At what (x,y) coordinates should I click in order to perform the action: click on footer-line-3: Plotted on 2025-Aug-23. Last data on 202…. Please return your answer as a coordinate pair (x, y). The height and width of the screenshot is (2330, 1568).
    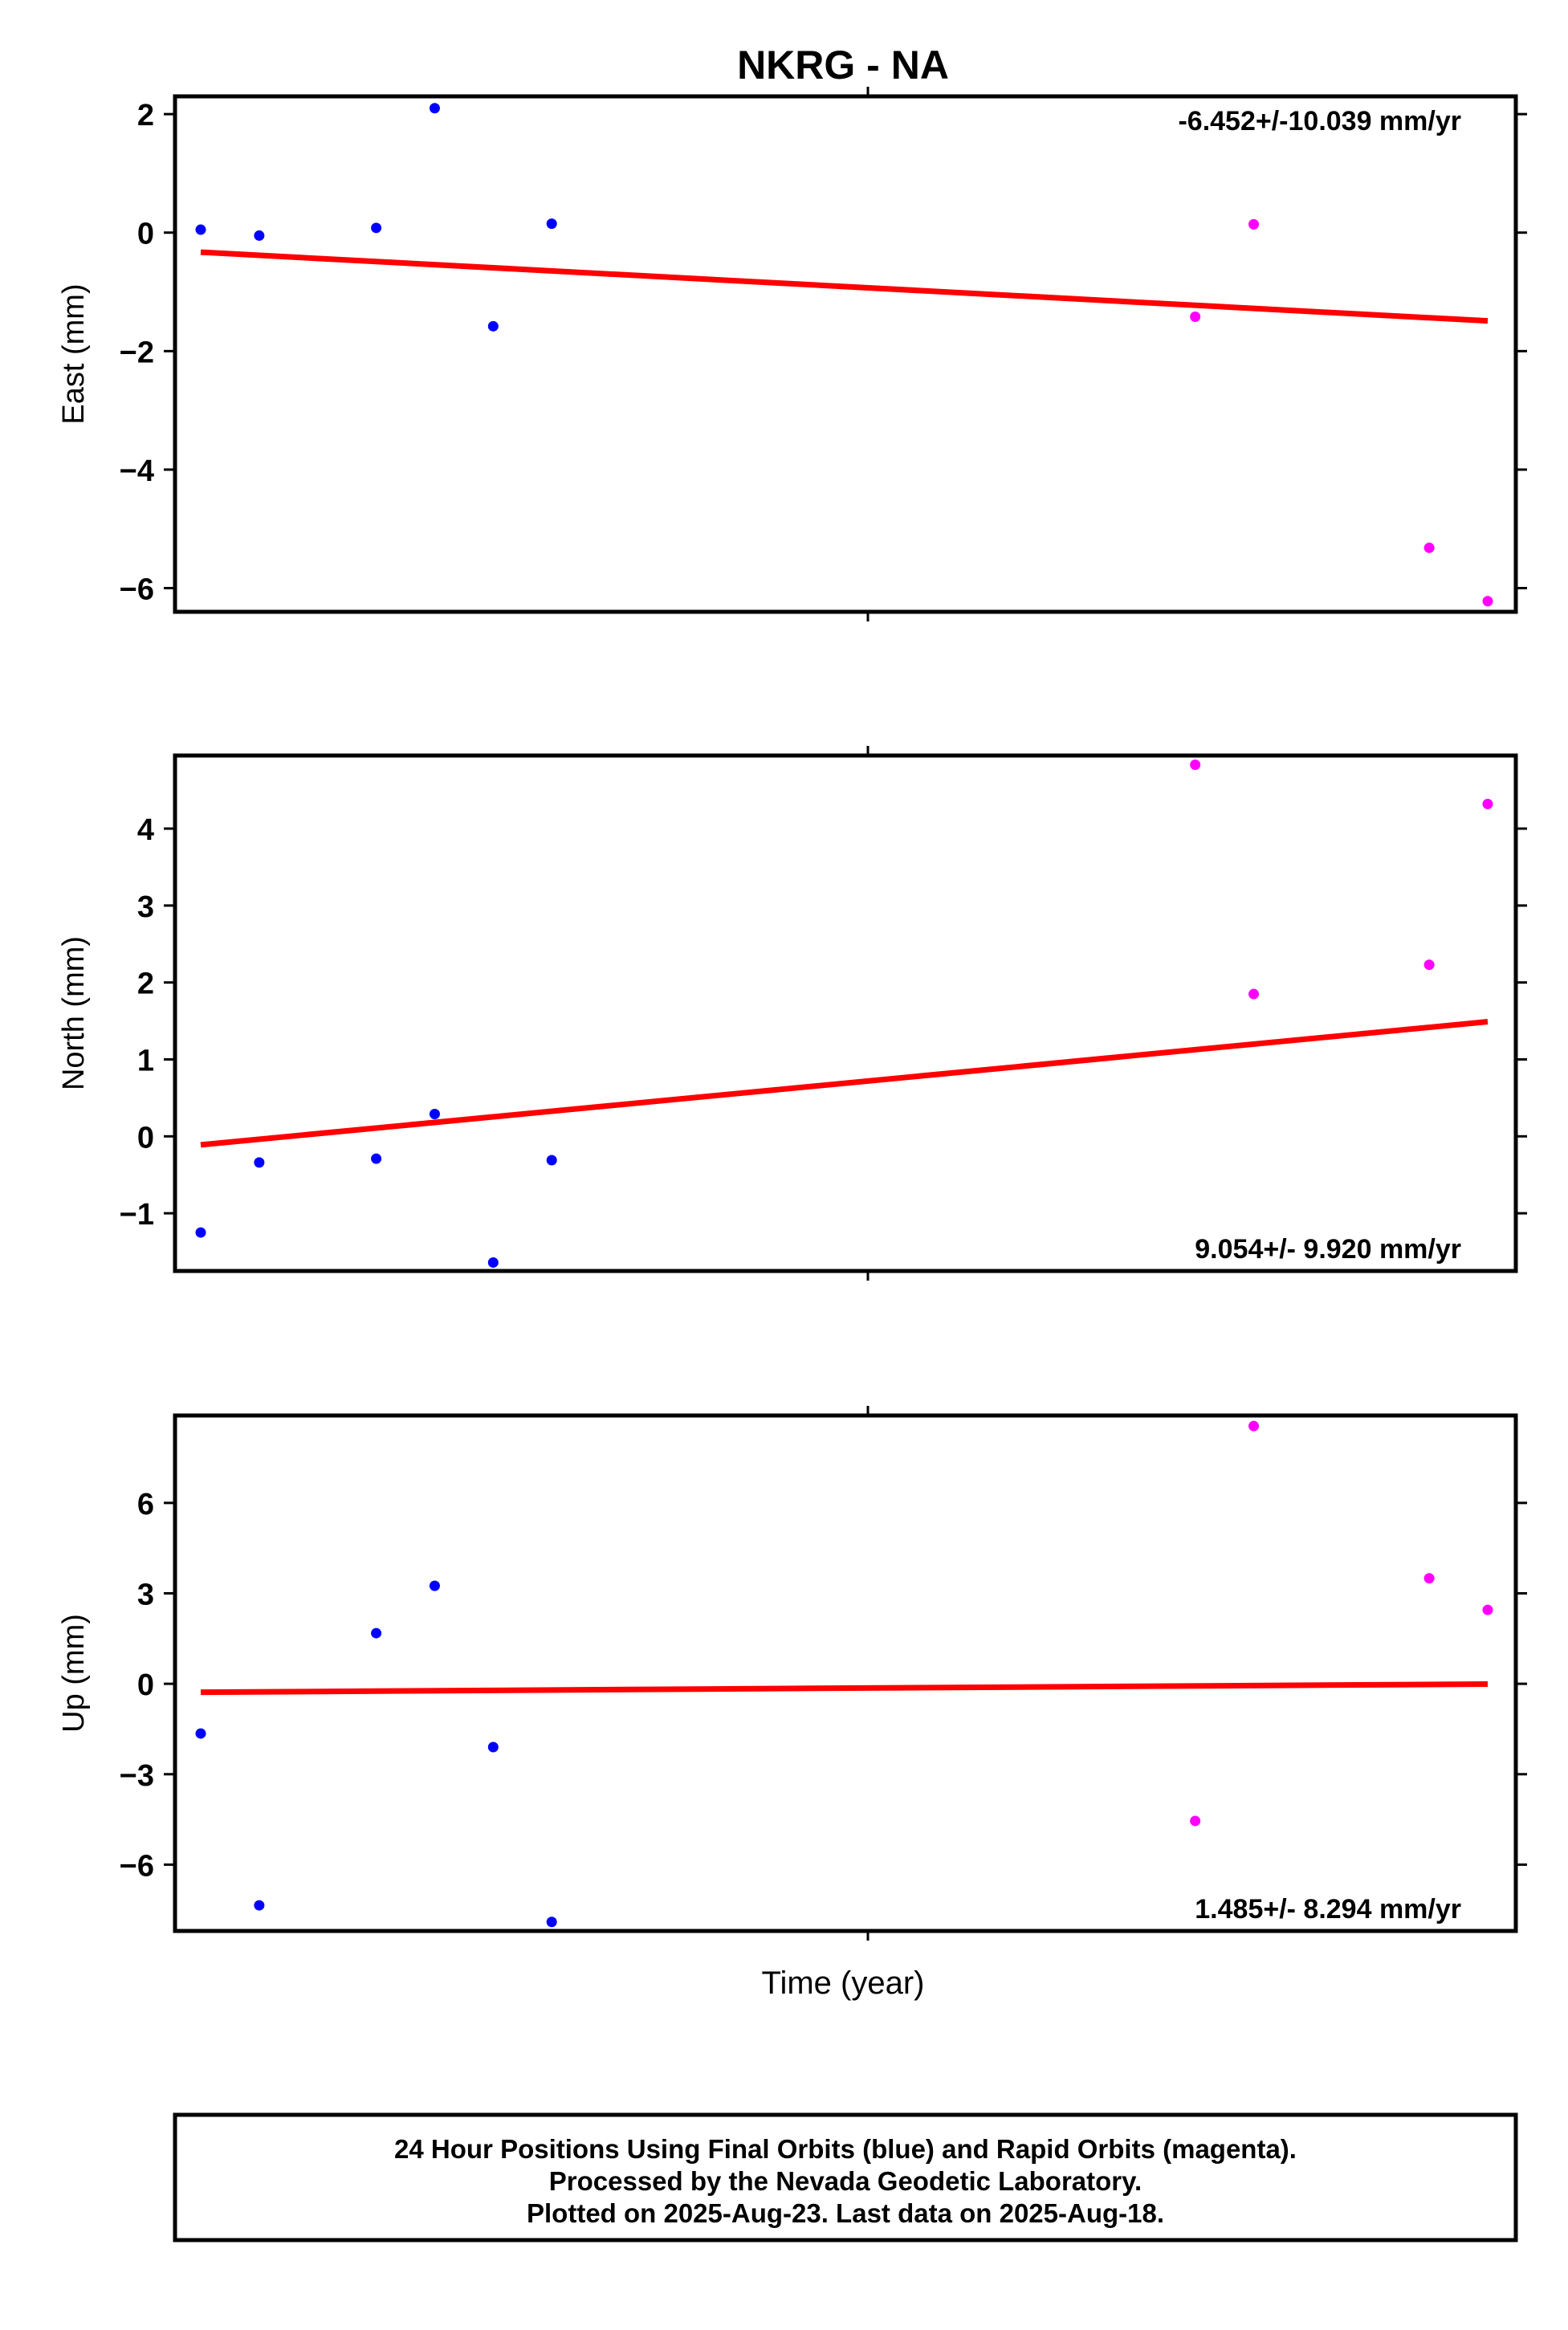
    Looking at the image, I should click on (845, 2213).